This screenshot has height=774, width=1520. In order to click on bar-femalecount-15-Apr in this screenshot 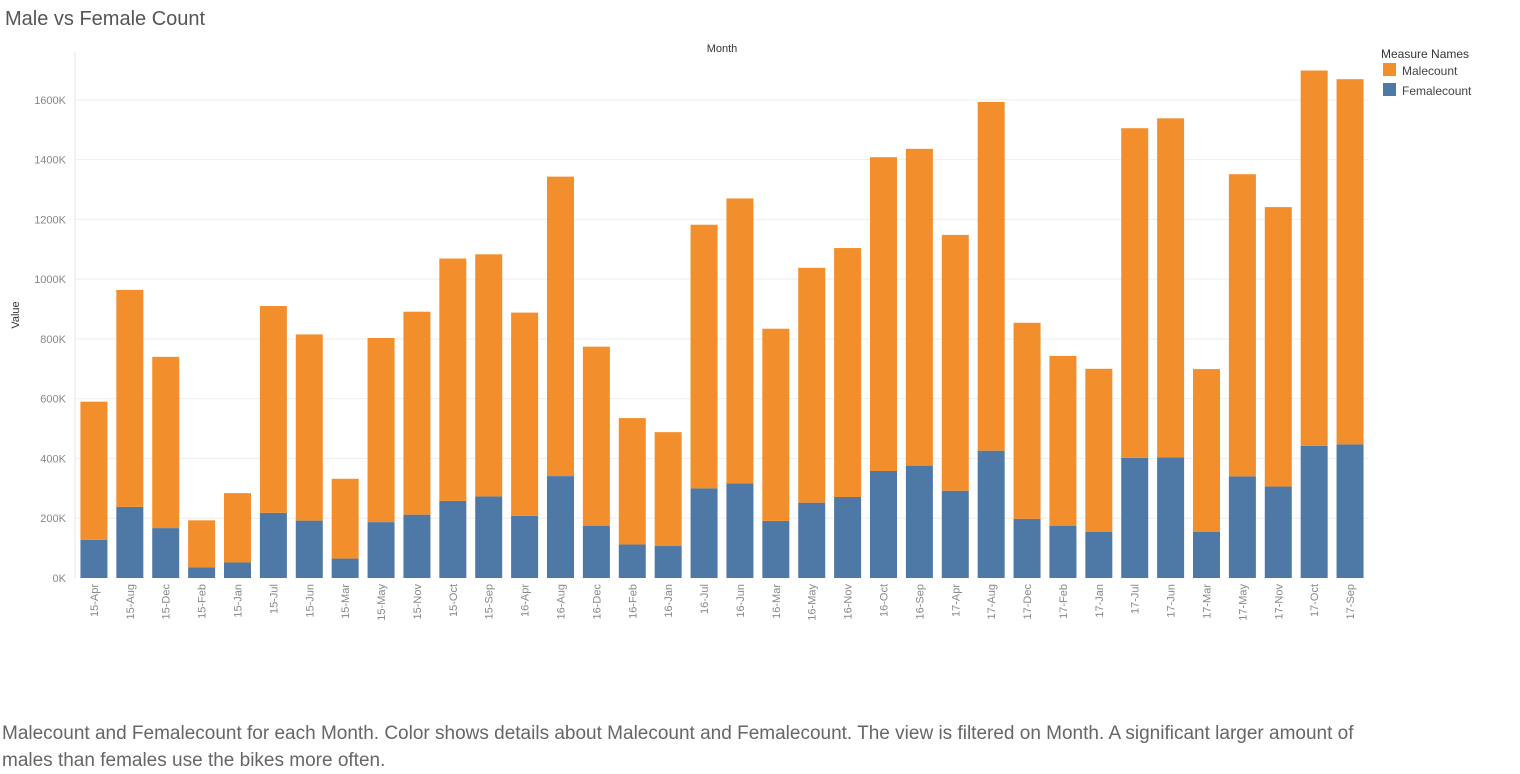, I will do `click(94, 558)`.